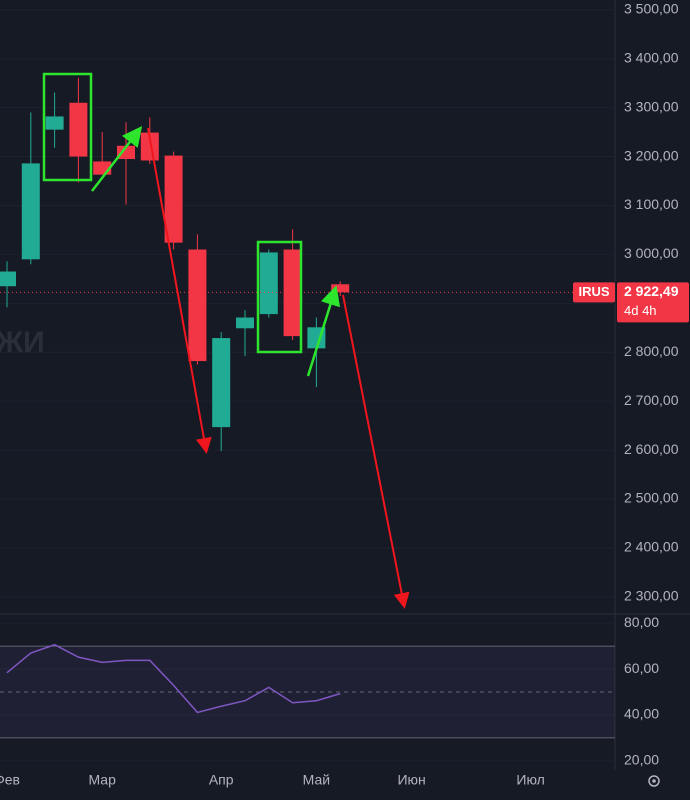 This screenshot has height=800, width=690. I want to click on settings-icon, so click(654, 781).